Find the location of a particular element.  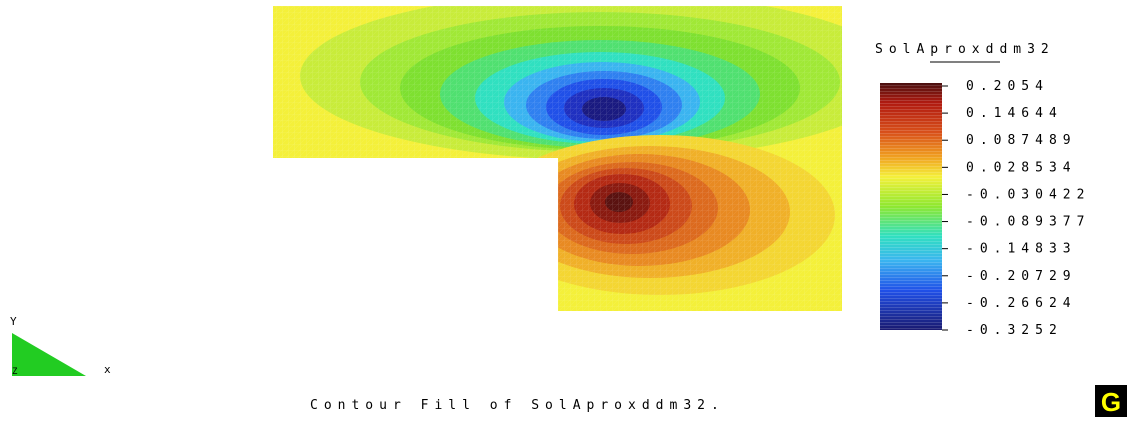

gmsh-logo: G is located at coordinates (1111, 401).